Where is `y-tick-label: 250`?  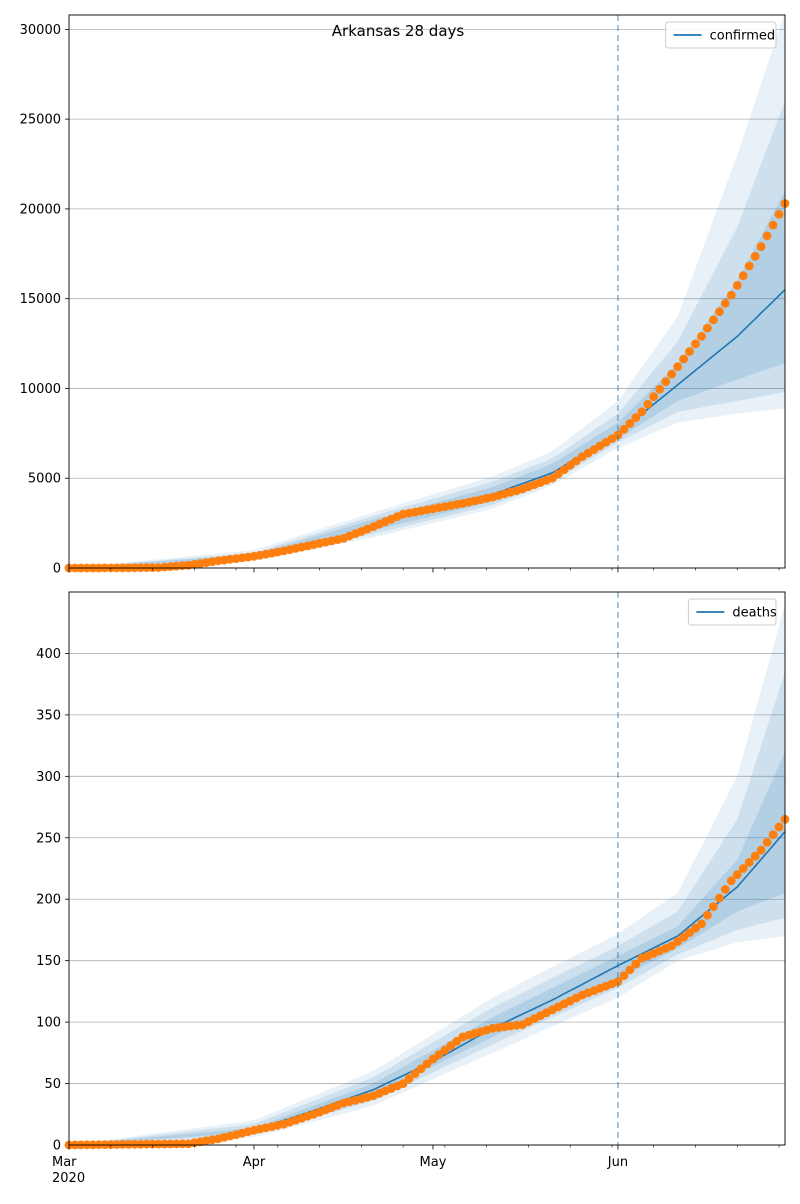
y-tick-label: 250 is located at coordinates (48, 838).